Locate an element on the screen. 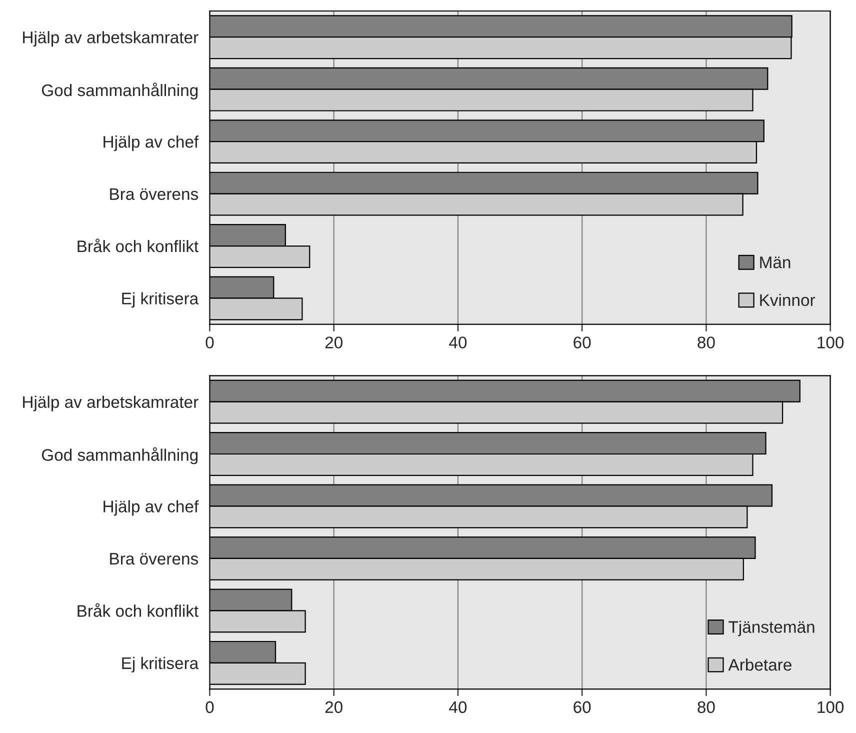 This screenshot has height=733, width=856. legend-label: Kvinnor is located at coordinates (788, 300).